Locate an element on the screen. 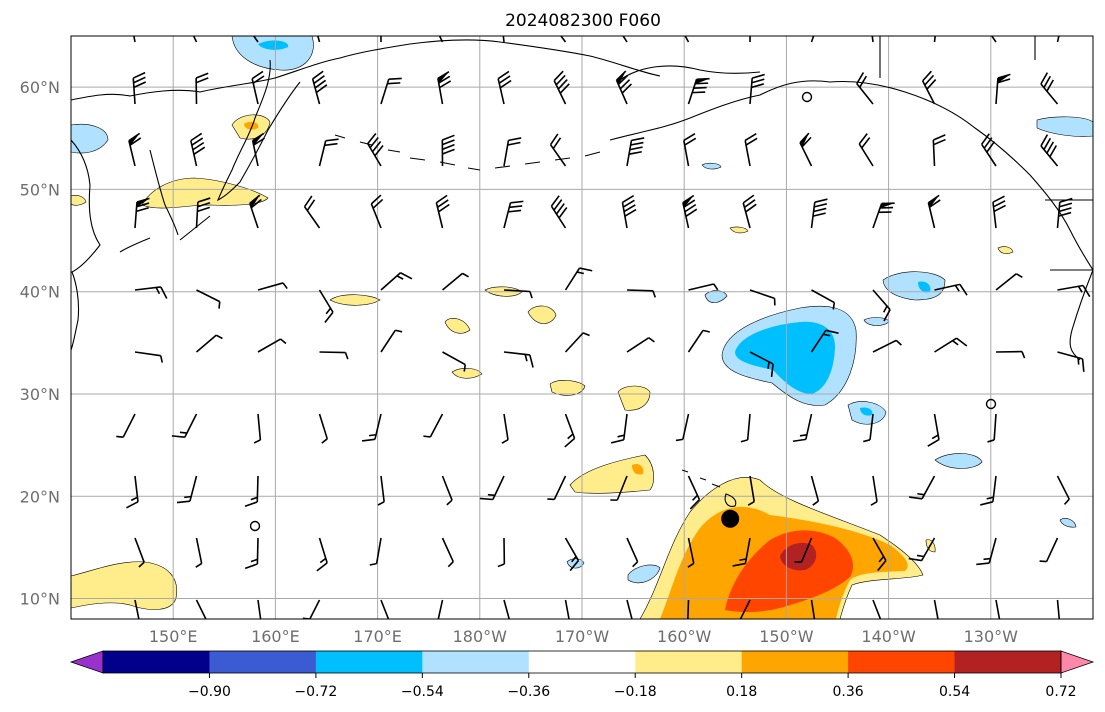 This screenshot has height=712, width=1105. coastline-alaska-north is located at coordinates (690, 73).